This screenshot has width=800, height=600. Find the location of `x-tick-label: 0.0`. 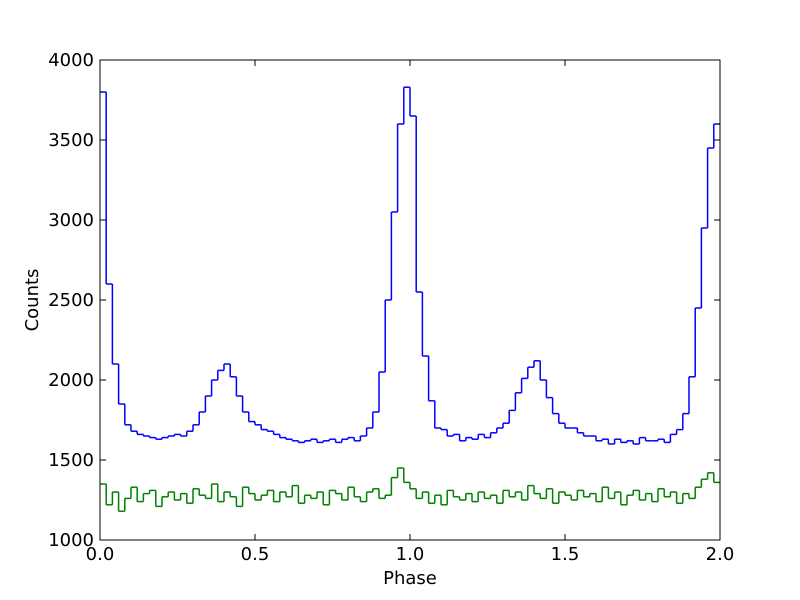

x-tick-label: 0.0 is located at coordinates (100, 554).